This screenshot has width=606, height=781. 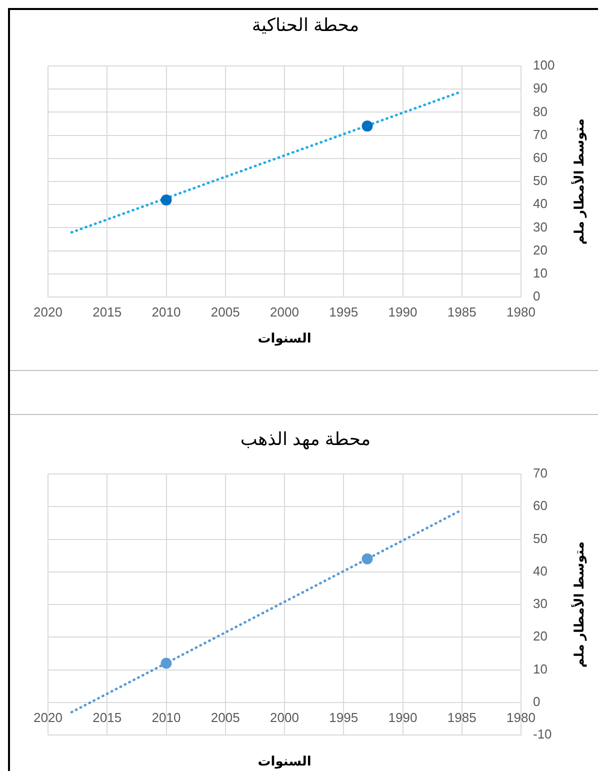 I want to click on y-tick-label: 100, so click(x=544, y=65).